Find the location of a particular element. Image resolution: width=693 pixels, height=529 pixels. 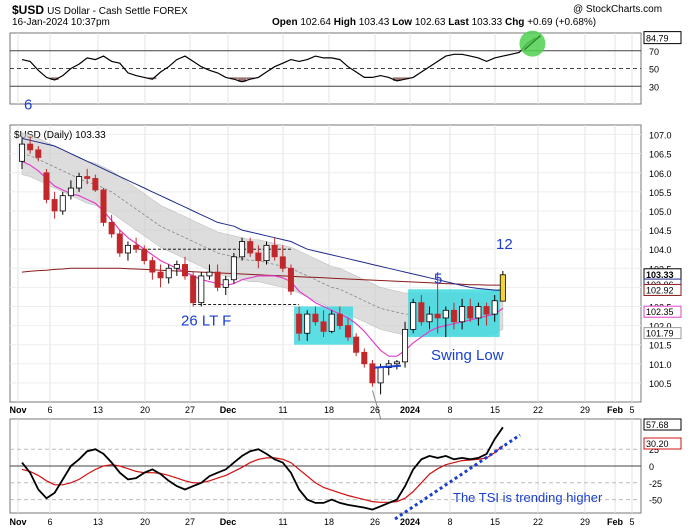

price-x-label: 29 is located at coordinates (585, 410).